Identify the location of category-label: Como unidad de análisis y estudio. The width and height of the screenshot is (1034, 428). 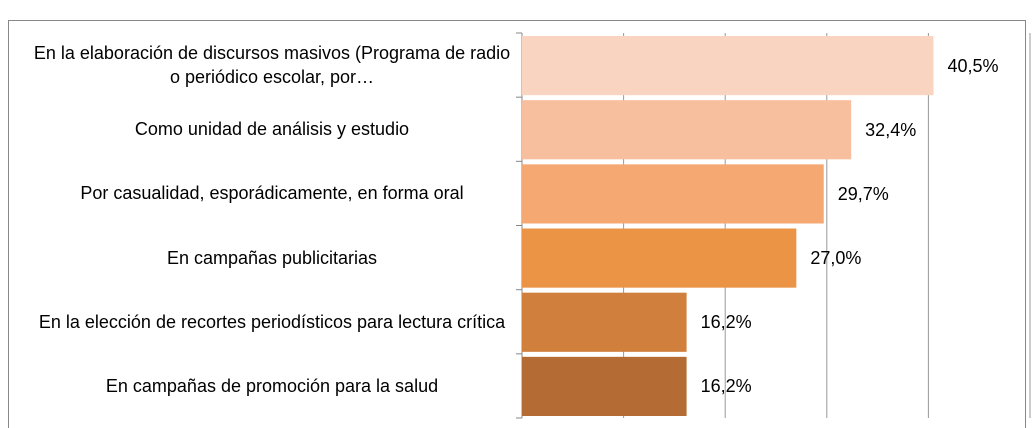
(272, 129).